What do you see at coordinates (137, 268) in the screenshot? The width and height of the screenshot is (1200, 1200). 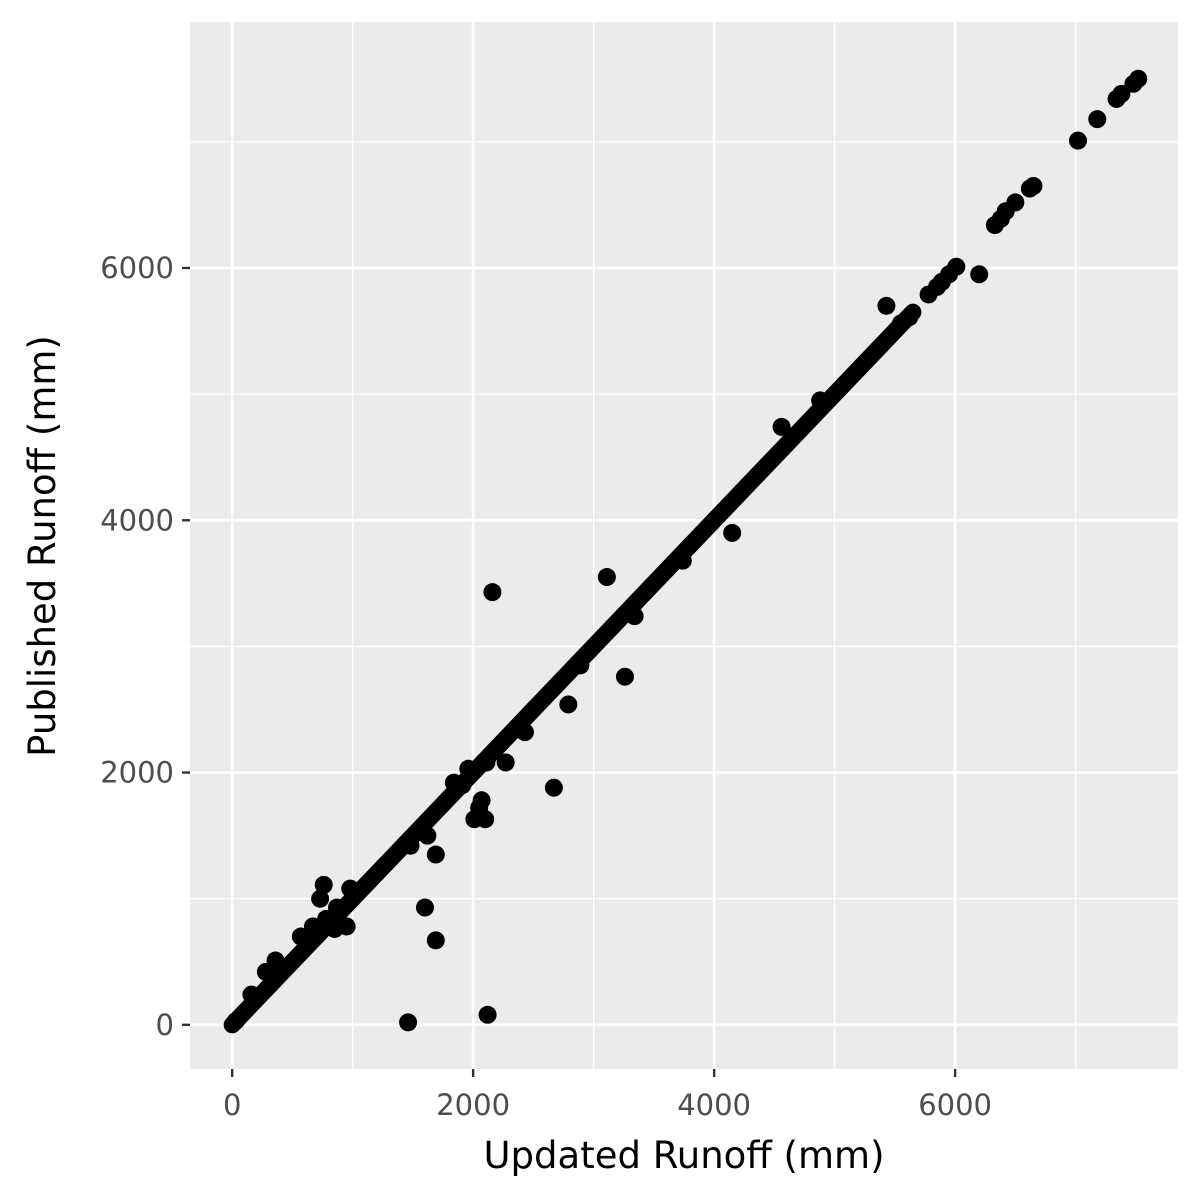 I see `y-tick-label: 6000` at bounding box center [137, 268].